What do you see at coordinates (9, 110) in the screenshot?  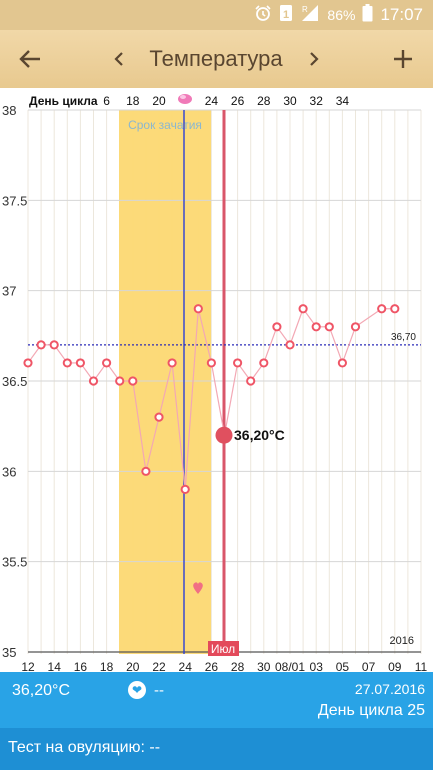 I see `y-tick-label: 38` at bounding box center [9, 110].